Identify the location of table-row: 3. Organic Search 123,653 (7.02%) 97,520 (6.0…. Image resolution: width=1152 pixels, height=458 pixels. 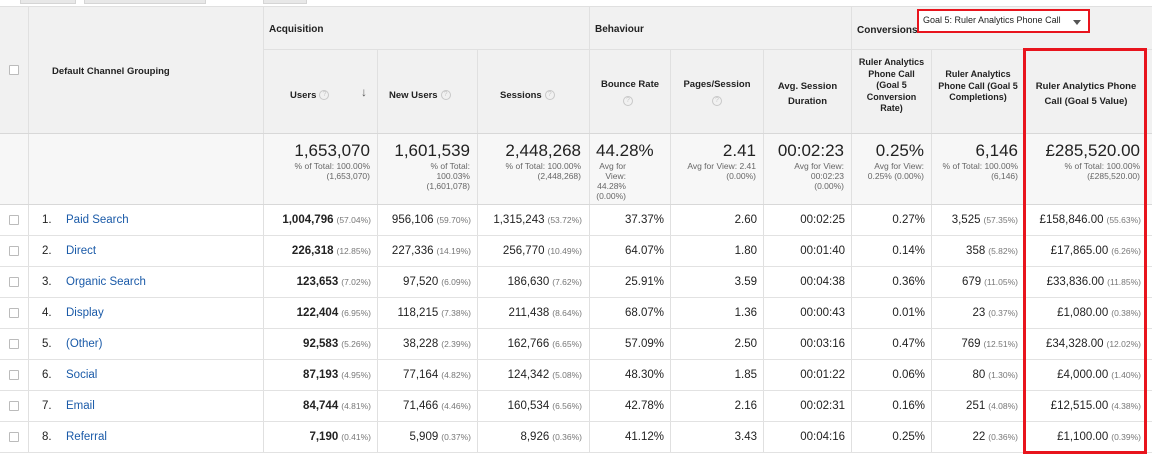
(576, 282).